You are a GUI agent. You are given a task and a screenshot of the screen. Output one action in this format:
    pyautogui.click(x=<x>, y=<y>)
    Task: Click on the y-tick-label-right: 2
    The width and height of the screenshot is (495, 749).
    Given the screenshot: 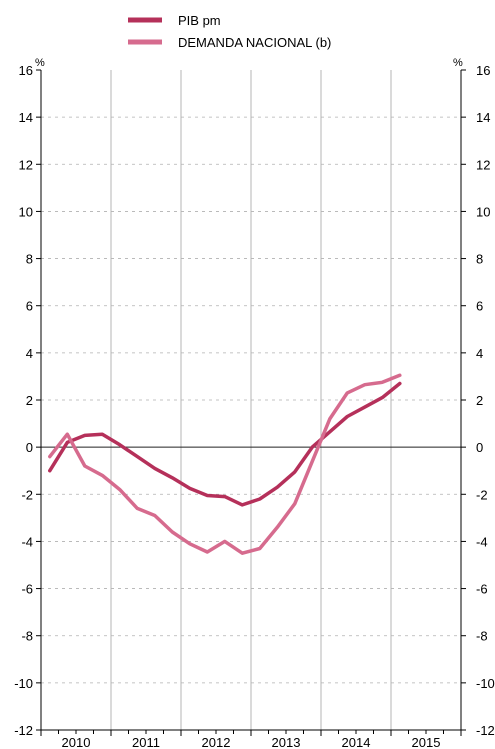 What is the action you would take?
    pyautogui.click(x=479, y=400)
    